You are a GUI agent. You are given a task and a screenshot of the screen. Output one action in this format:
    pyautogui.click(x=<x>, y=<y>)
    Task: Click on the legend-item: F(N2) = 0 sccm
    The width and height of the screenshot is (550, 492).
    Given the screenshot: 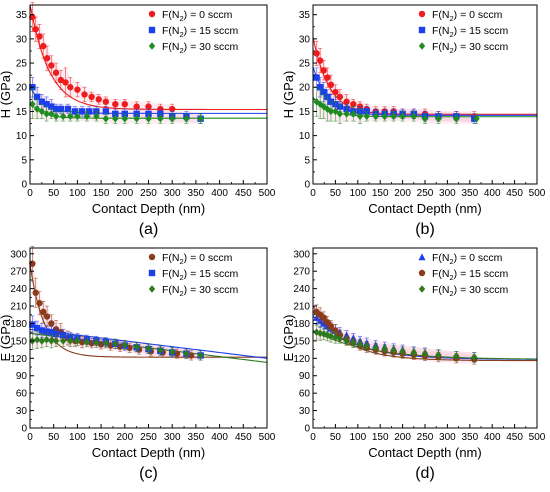 What is the action you would take?
    pyautogui.click(x=460, y=259)
    